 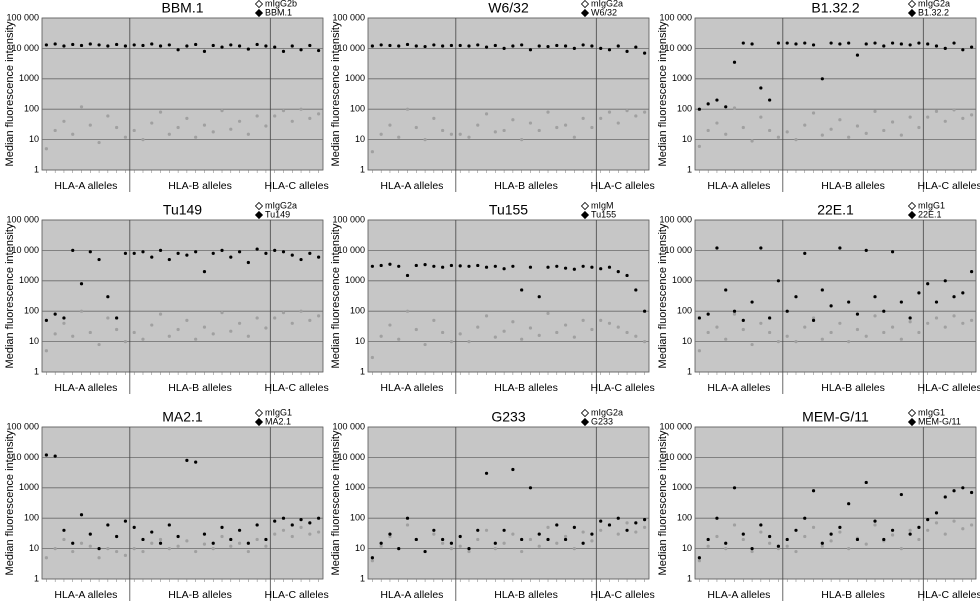 What do you see at coordinates (297, 186) in the screenshot?
I see `group-label: HLA-C alleles` at bounding box center [297, 186].